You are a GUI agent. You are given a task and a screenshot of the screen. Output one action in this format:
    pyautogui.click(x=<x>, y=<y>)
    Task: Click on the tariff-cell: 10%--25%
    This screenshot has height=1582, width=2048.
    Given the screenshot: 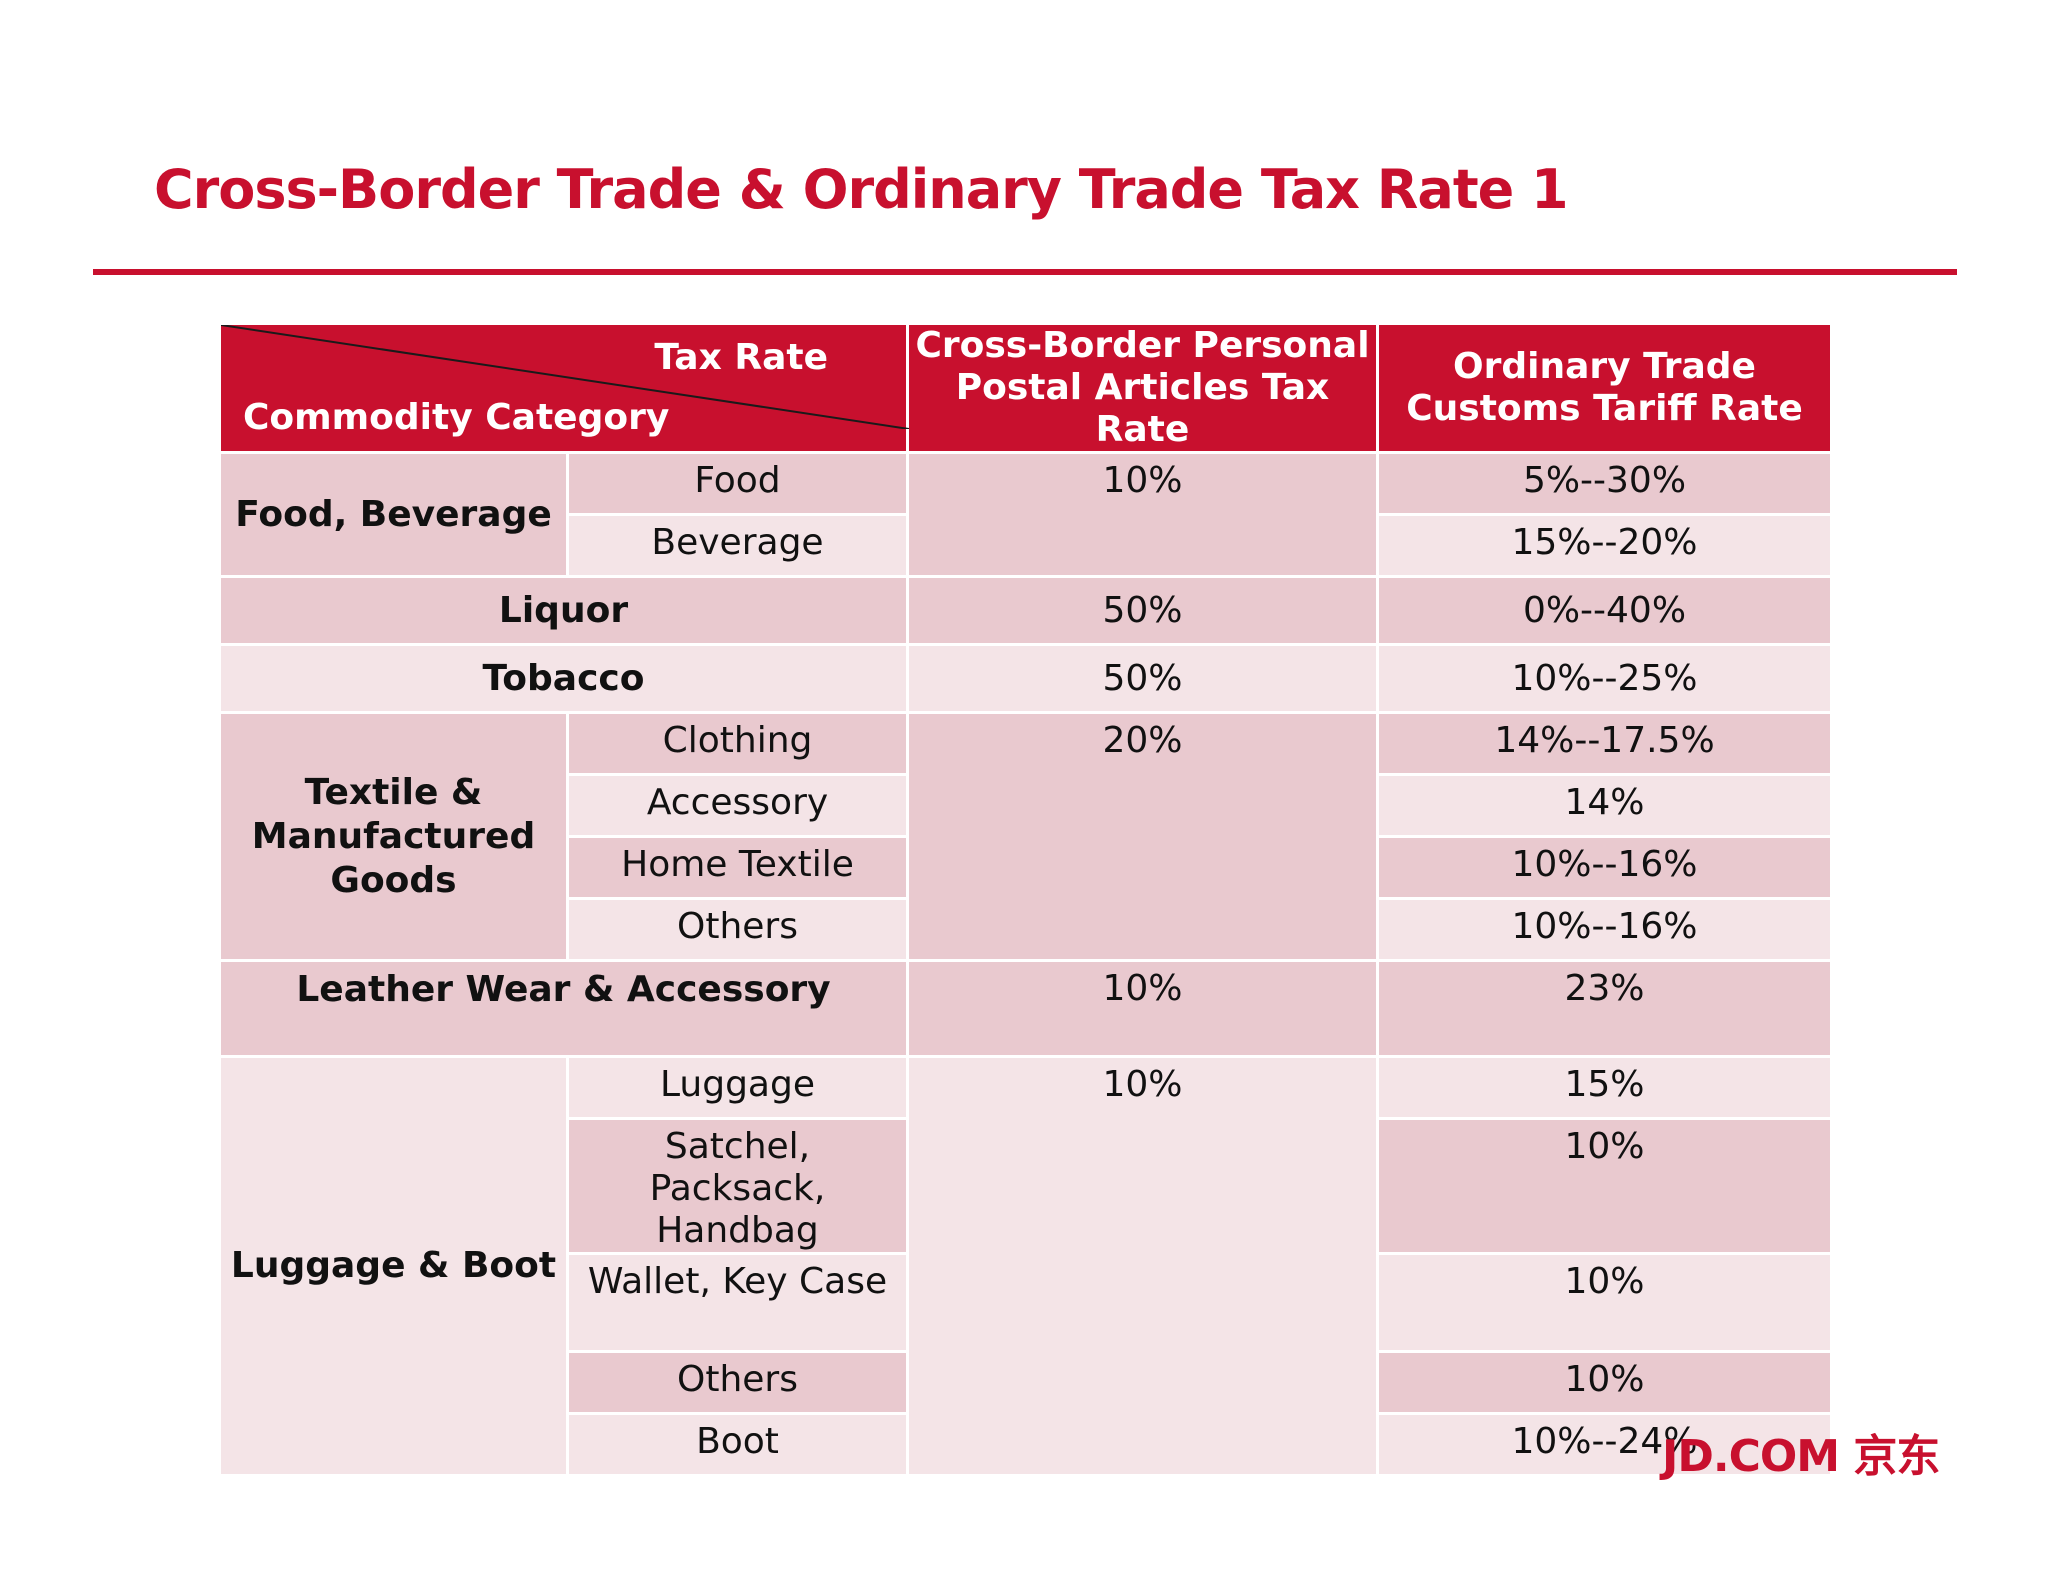 What is the action you would take?
    pyautogui.click(x=1604, y=678)
    